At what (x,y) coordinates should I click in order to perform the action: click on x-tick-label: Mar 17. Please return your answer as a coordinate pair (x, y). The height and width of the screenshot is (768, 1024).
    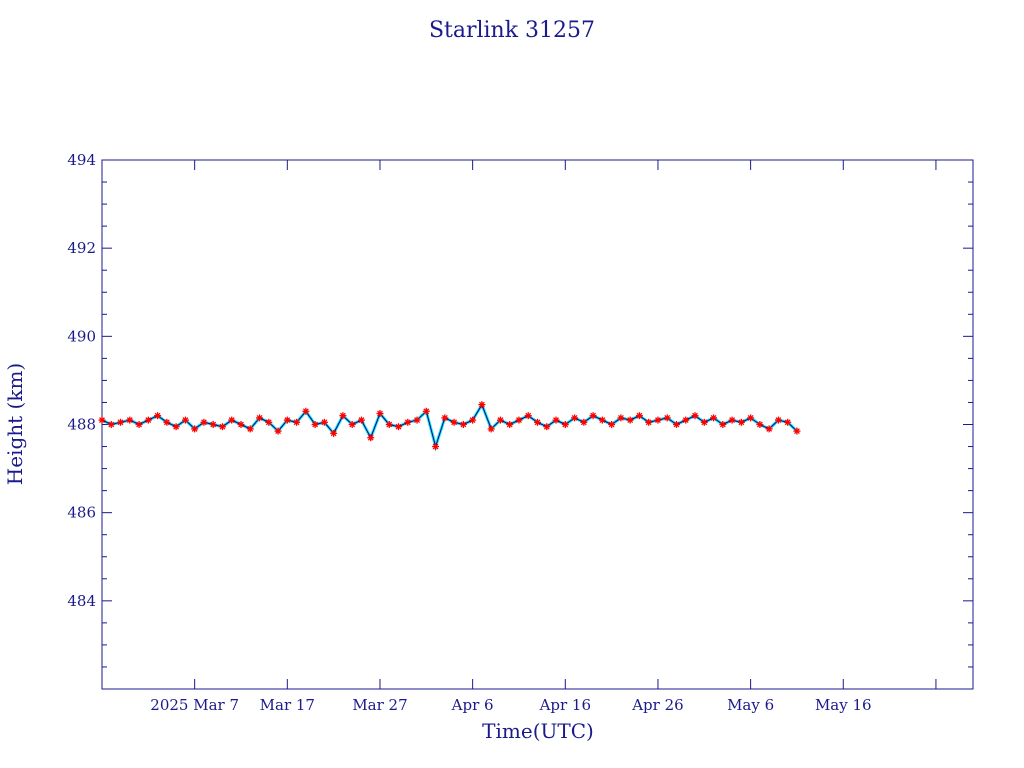
    Looking at the image, I should click on (287, 705).